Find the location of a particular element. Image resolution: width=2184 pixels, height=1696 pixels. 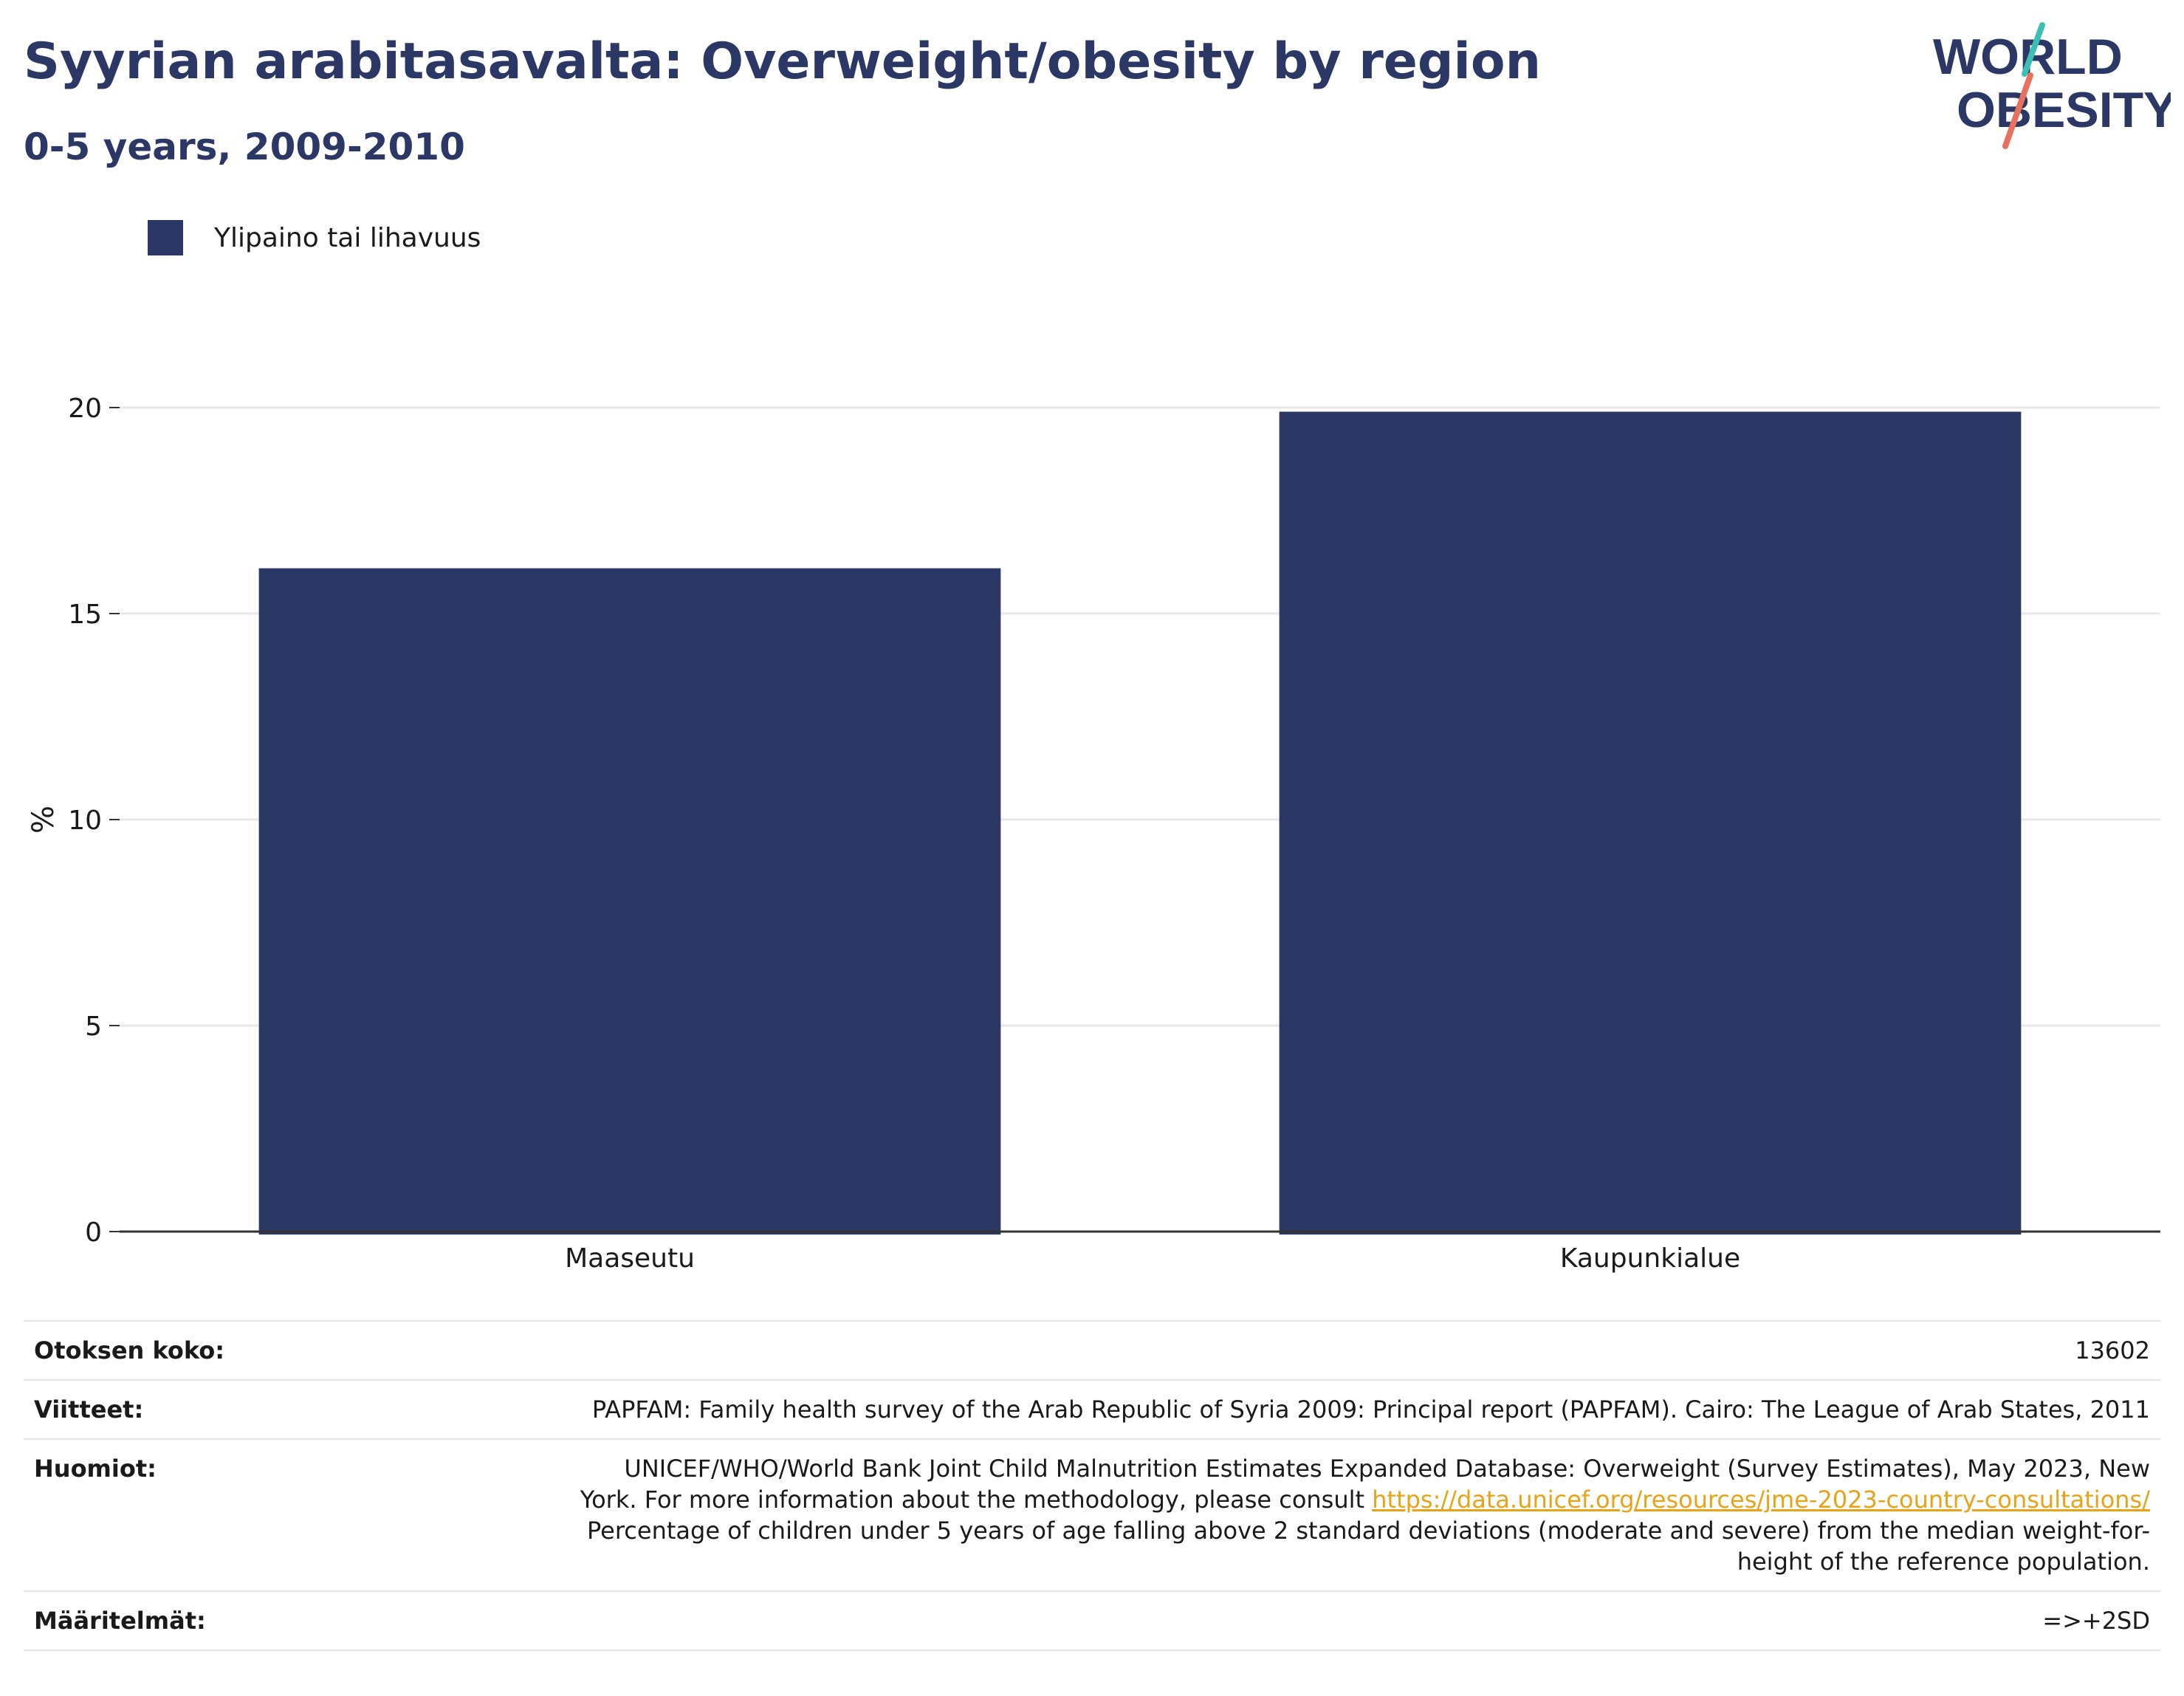

y-tick-label: 10 is located at coordinates (85, 821).